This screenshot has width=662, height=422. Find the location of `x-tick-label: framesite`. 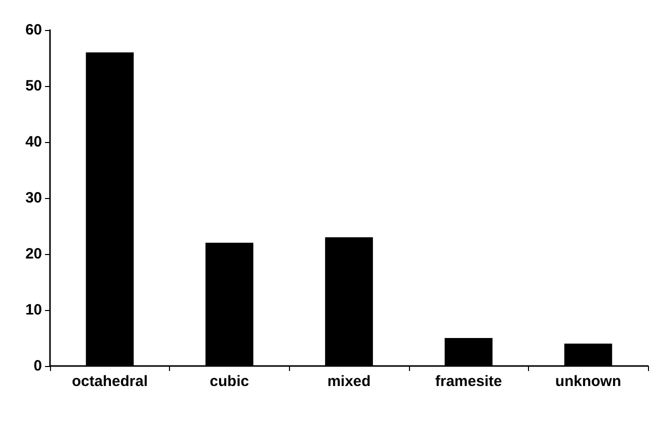

x-tick-label: framesite is located at coordinates (468, 381).